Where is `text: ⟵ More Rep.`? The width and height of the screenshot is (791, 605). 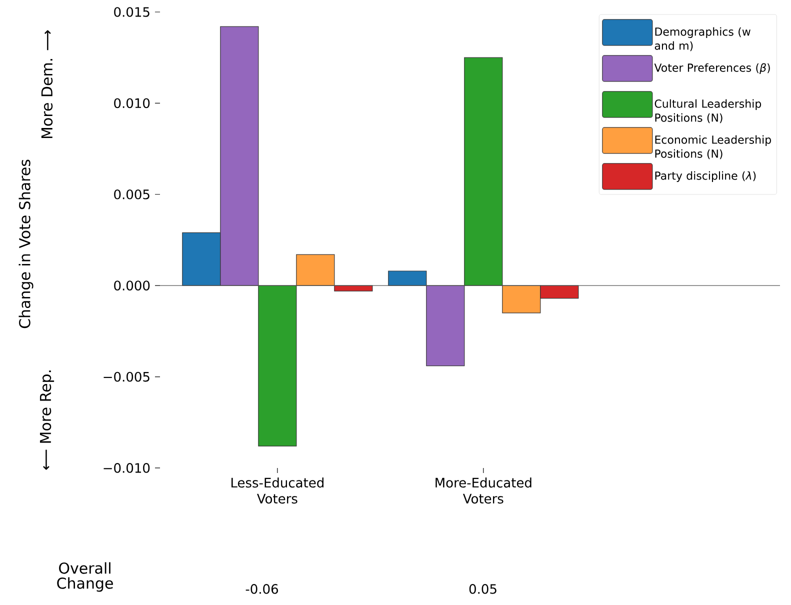
text: ⟵ More Rep. is located at coordinates (47, 420).